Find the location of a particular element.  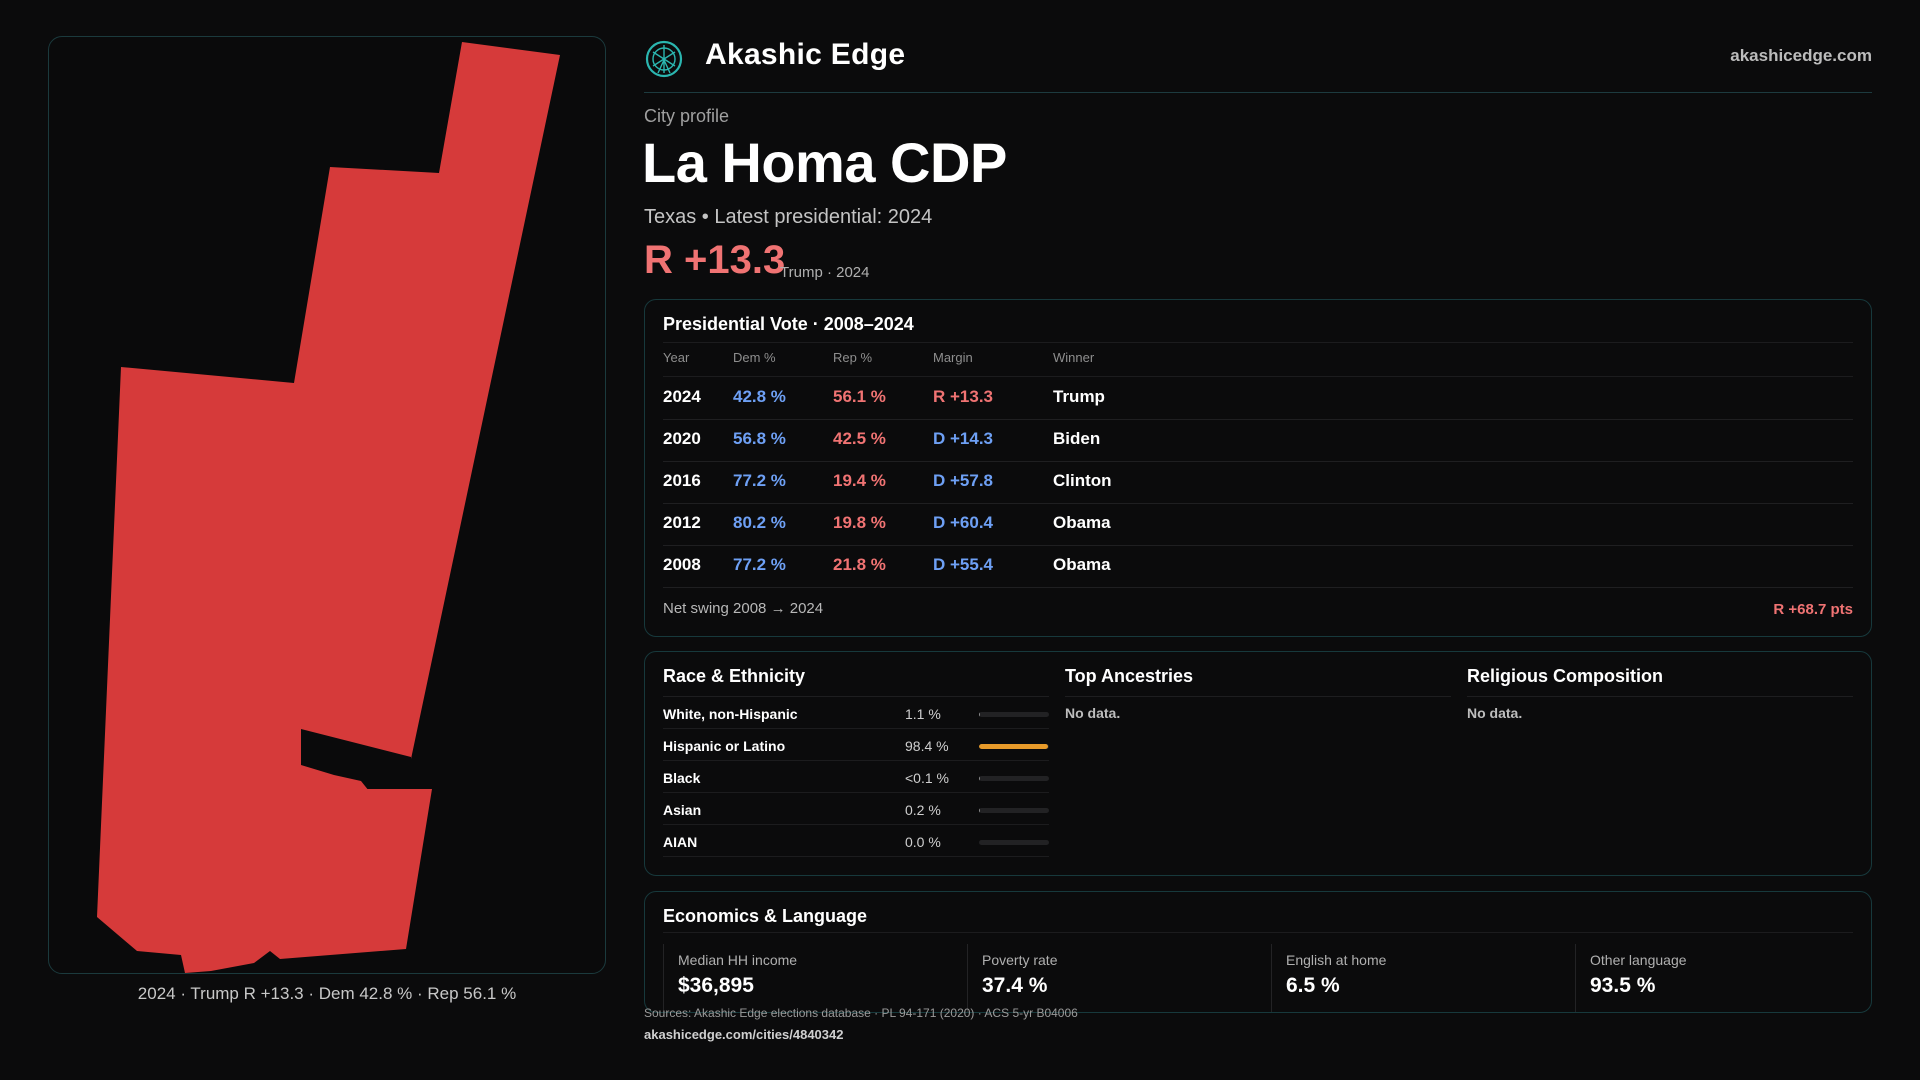

presidential-vote-title: Presidential Vote · 2008–2024 is located at coordinates (788, 324).